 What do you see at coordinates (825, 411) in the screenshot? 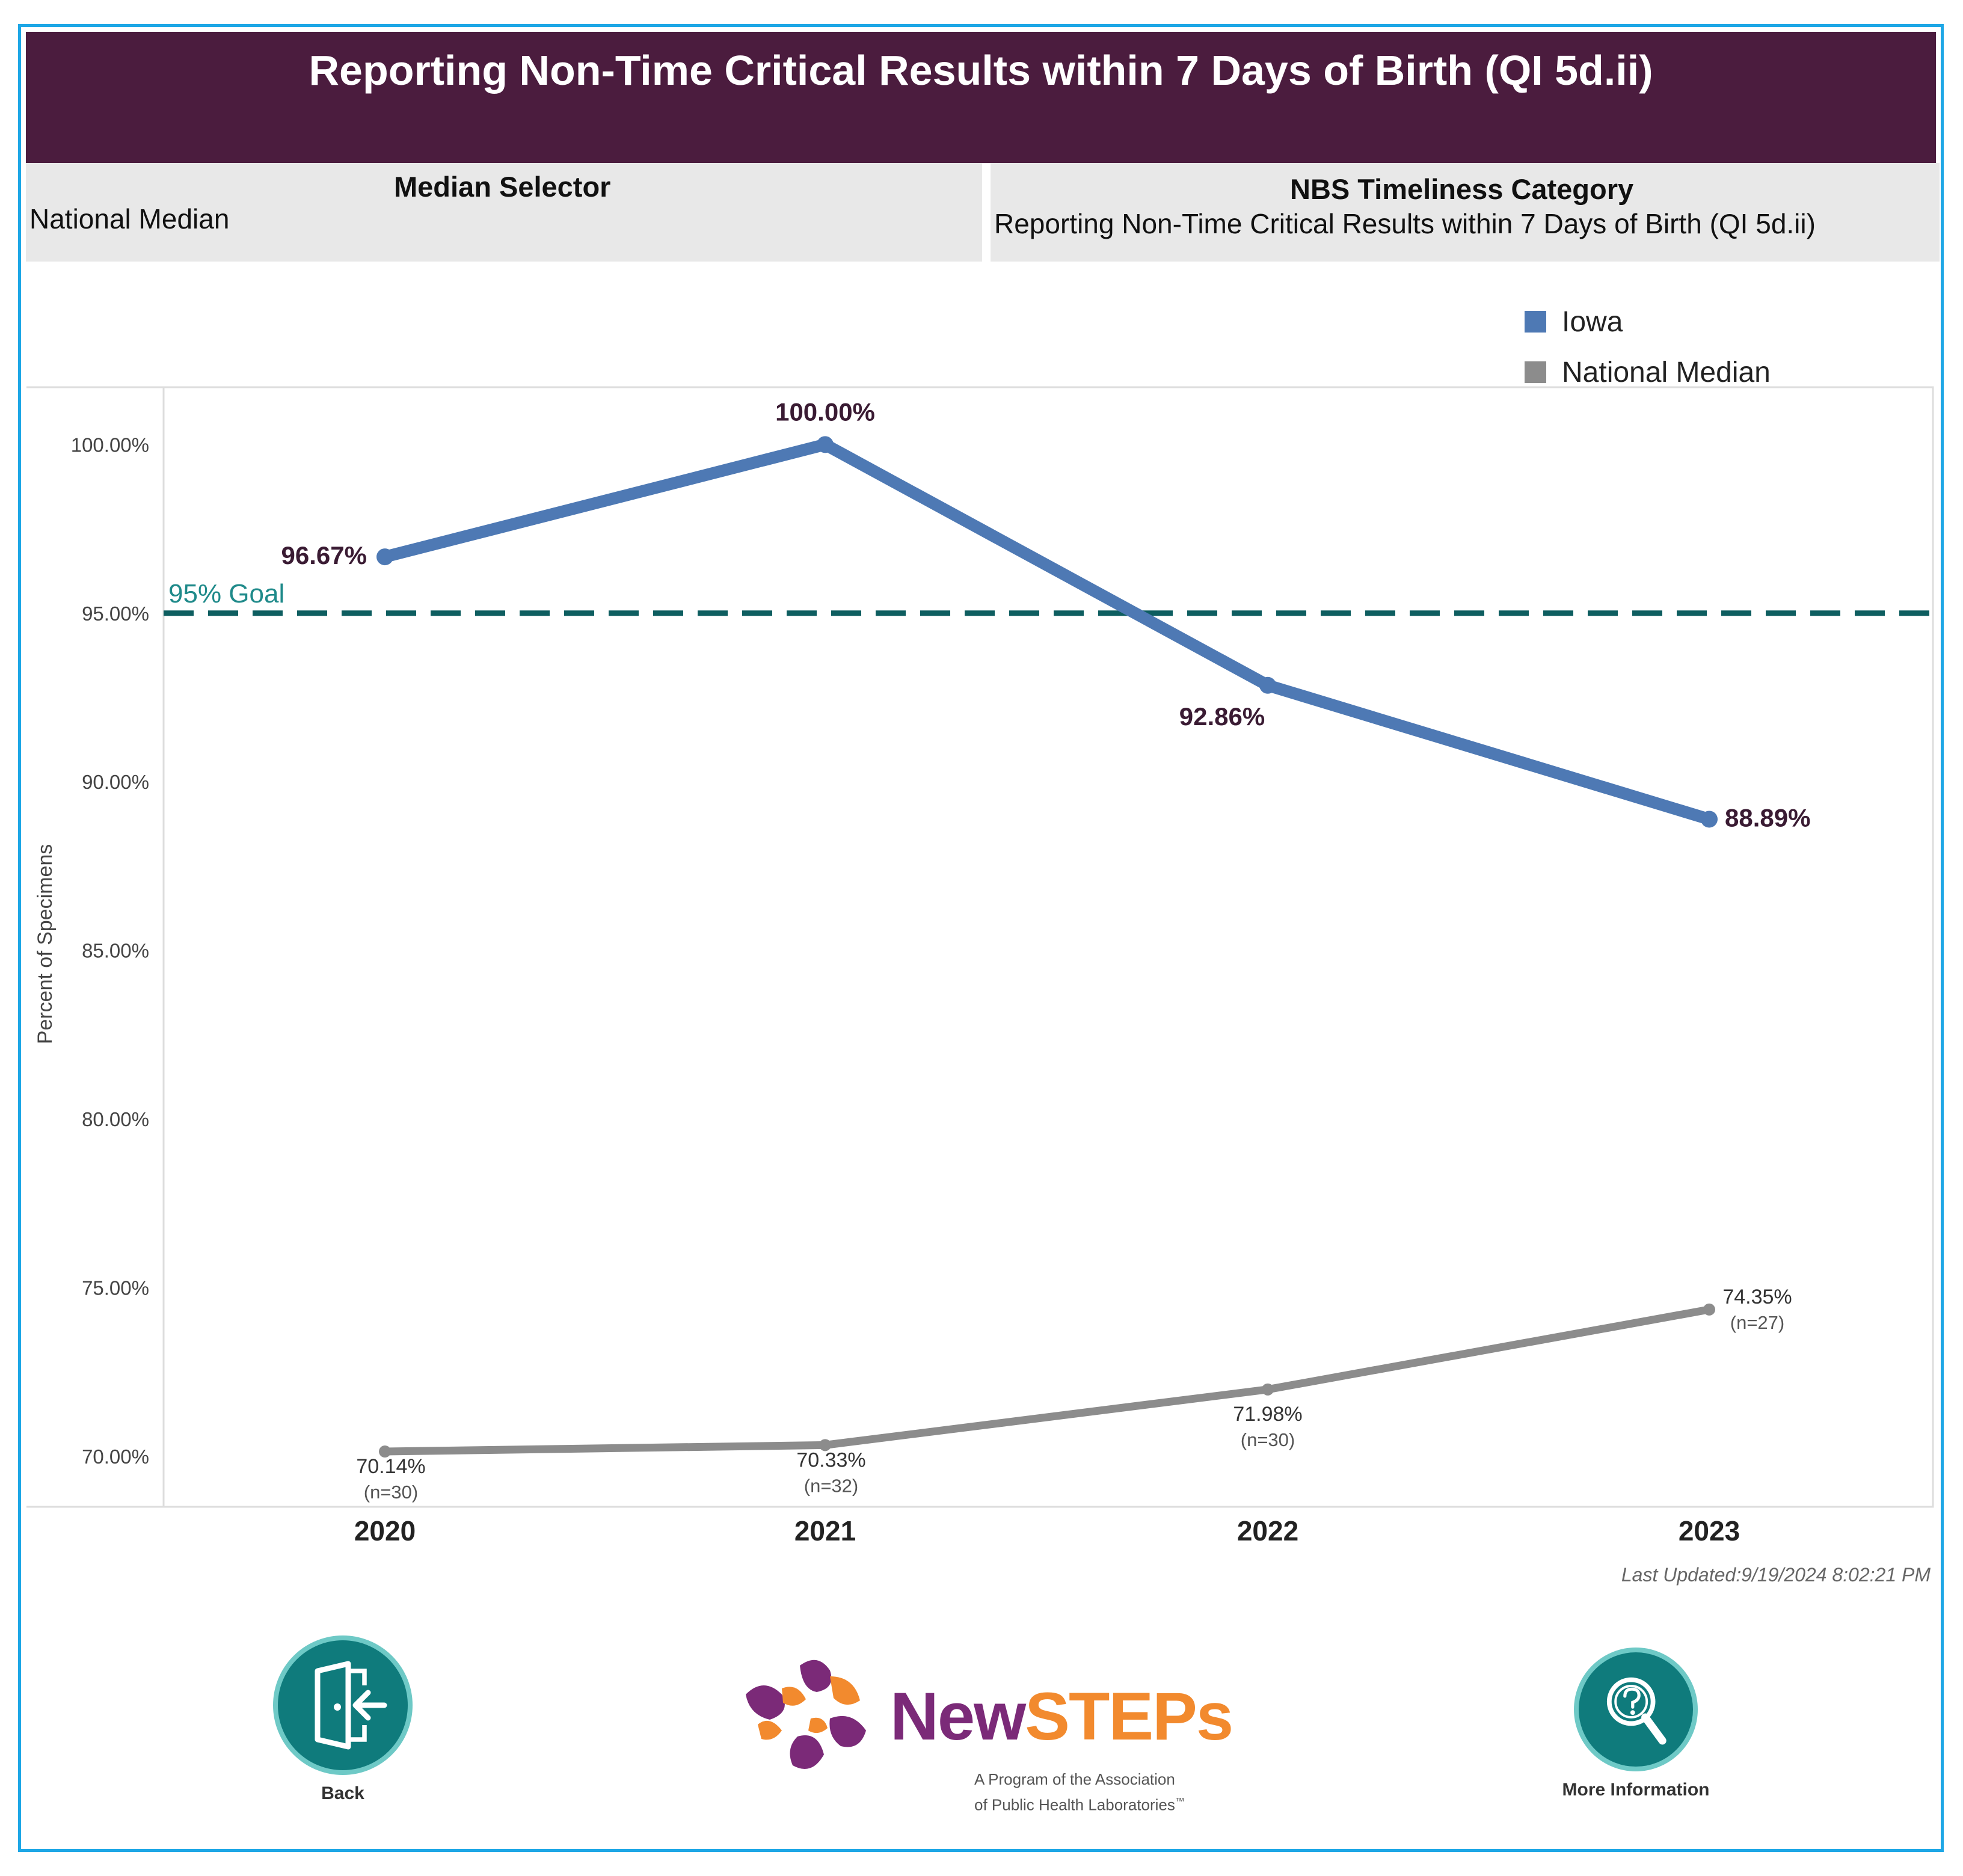
I see `data-label-iowa: 100.00%` at bounding box center [825, 411].